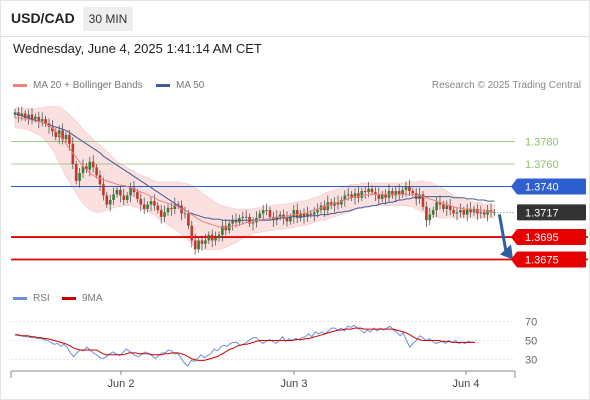  Describe the element at coordinates (295, 36) in the screenshot. I see `header-divider` at that location.